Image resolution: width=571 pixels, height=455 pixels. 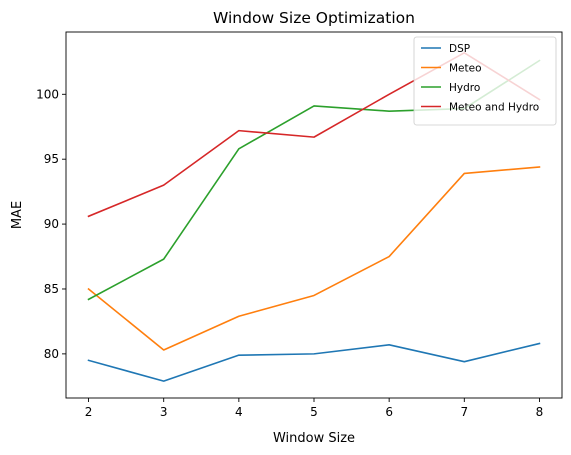 What do you see at coordinates (51, 289) in the screenshot?
I see `y-tick-label: 85` at bounding box center [51, 289].